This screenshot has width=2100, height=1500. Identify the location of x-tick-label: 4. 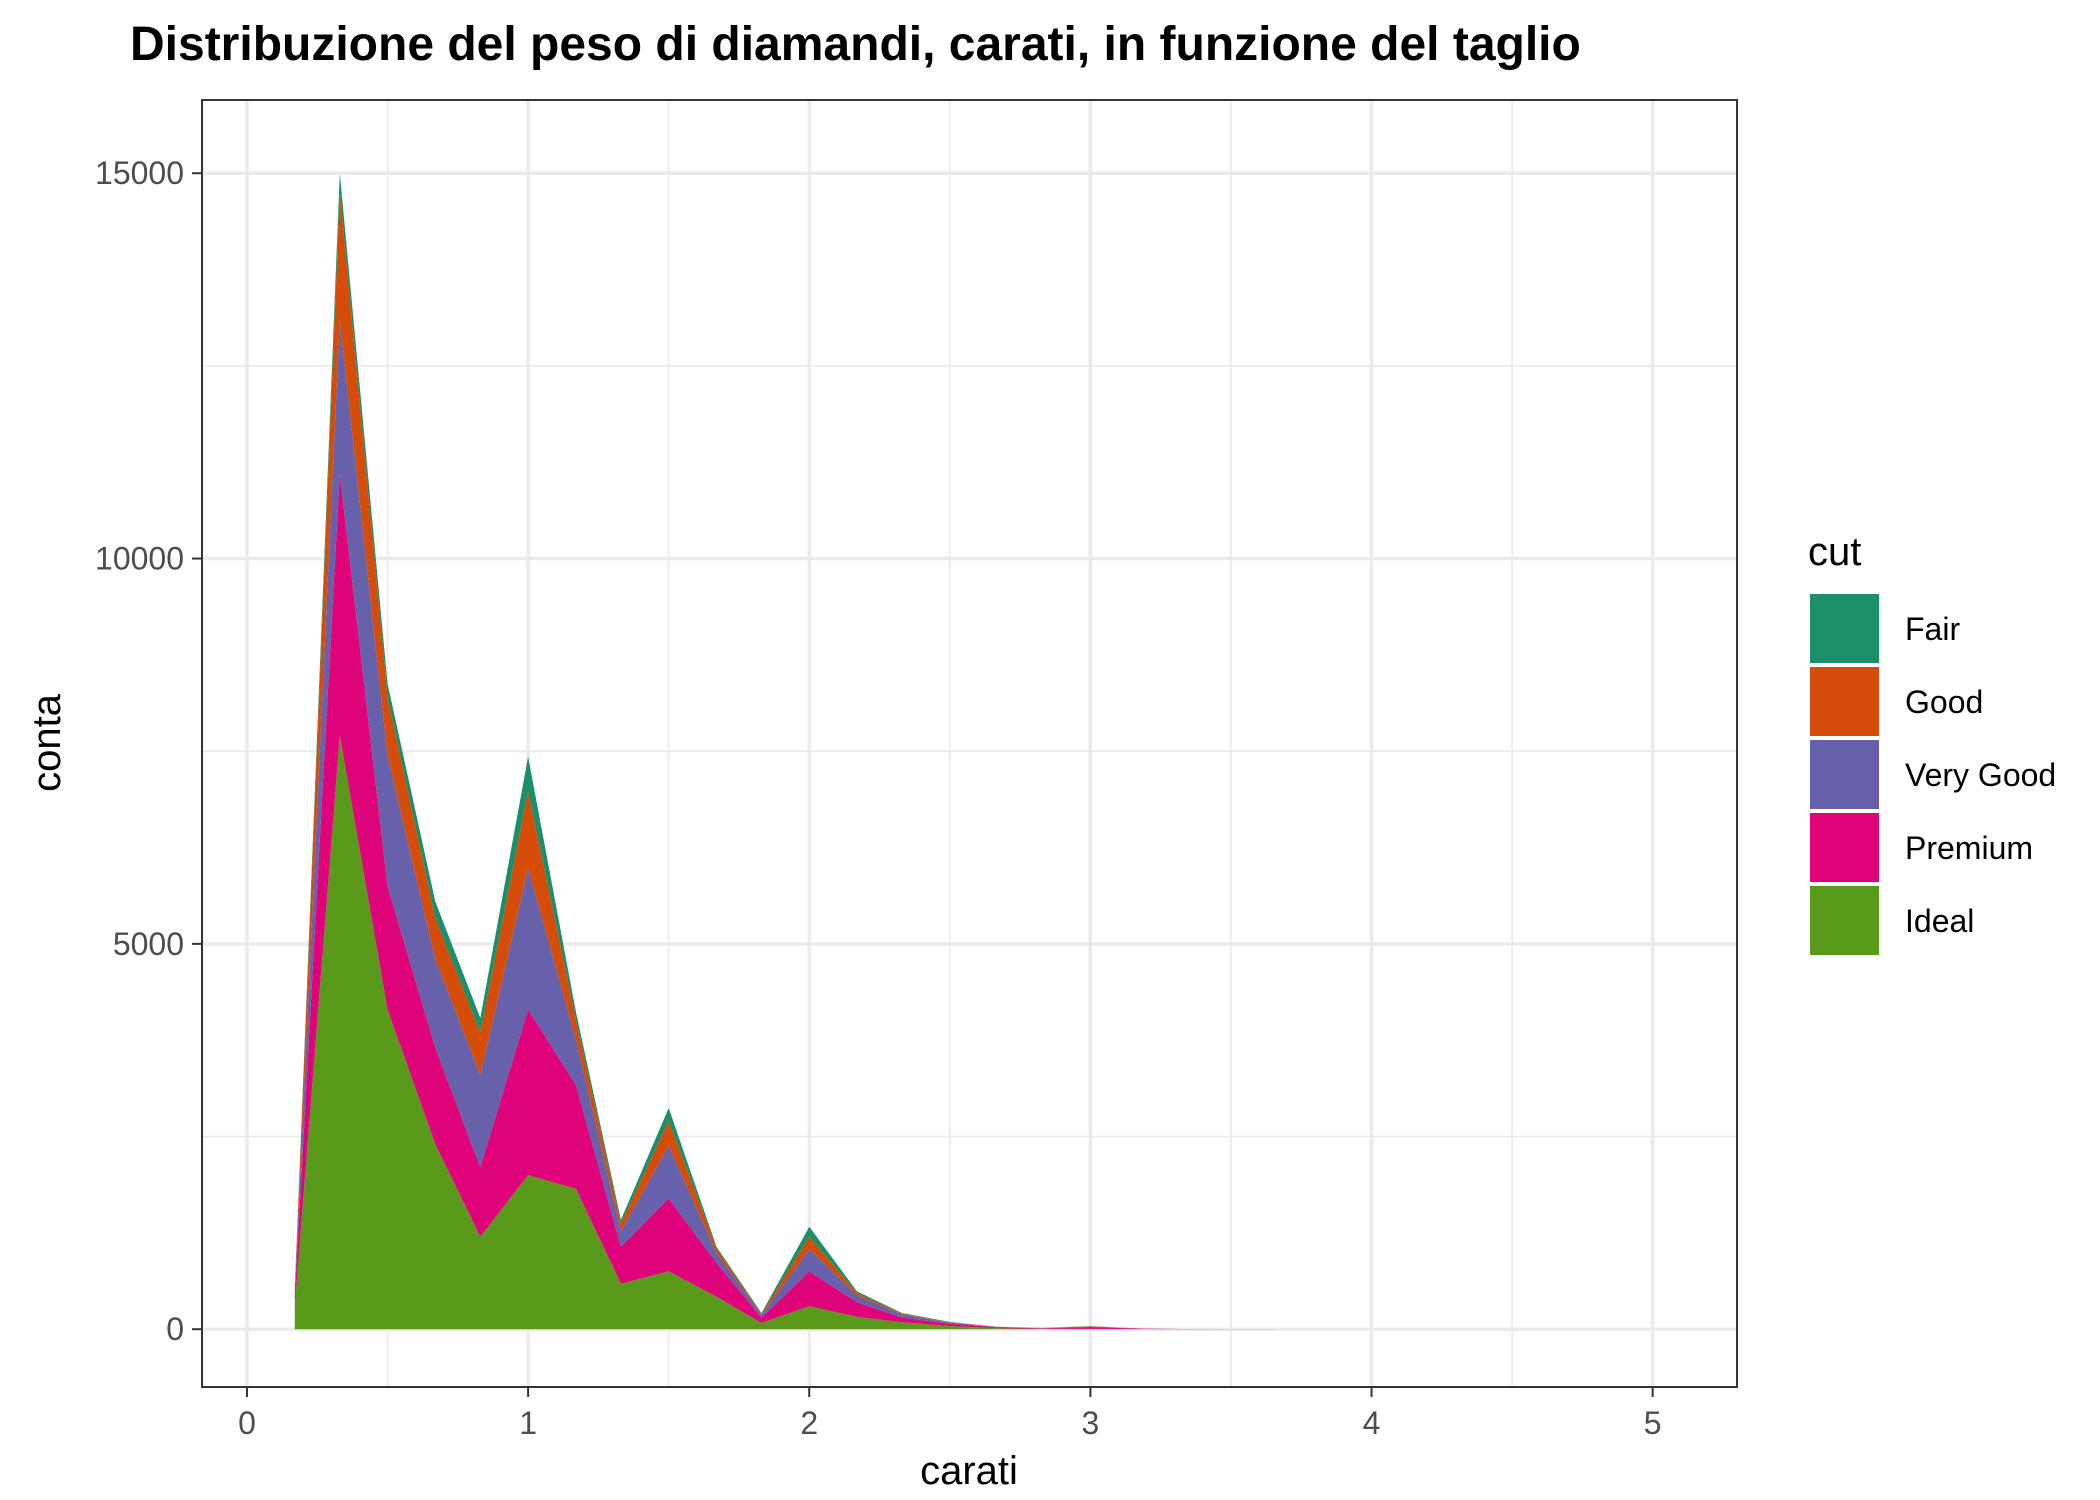
(1372, 1423).